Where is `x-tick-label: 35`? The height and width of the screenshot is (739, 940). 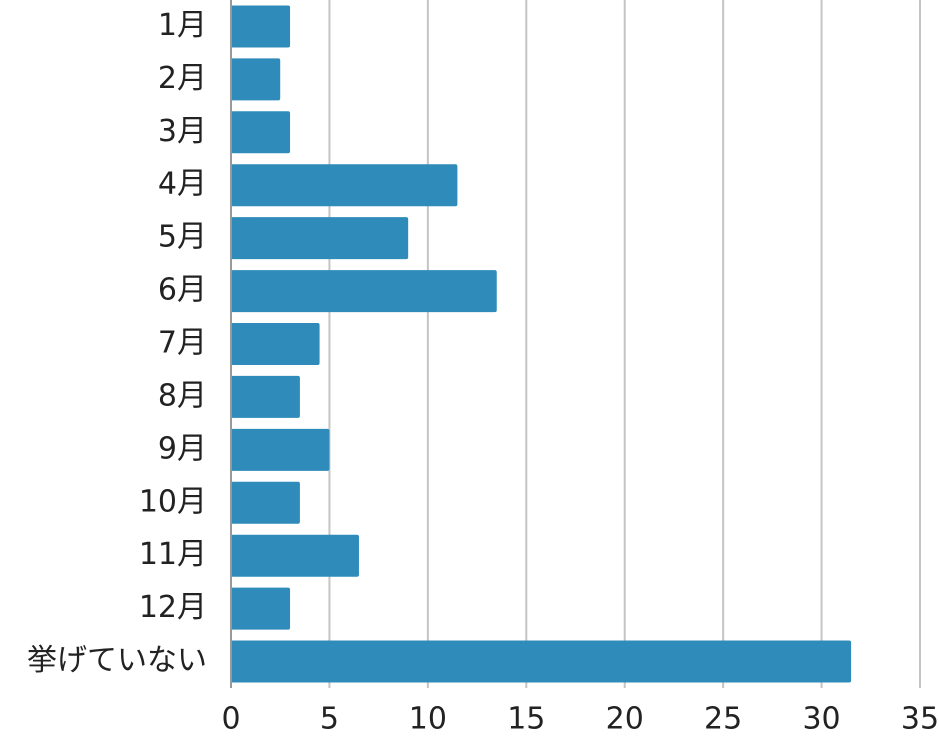
x-tick-label: 35 is located at coordinates (920, 719).